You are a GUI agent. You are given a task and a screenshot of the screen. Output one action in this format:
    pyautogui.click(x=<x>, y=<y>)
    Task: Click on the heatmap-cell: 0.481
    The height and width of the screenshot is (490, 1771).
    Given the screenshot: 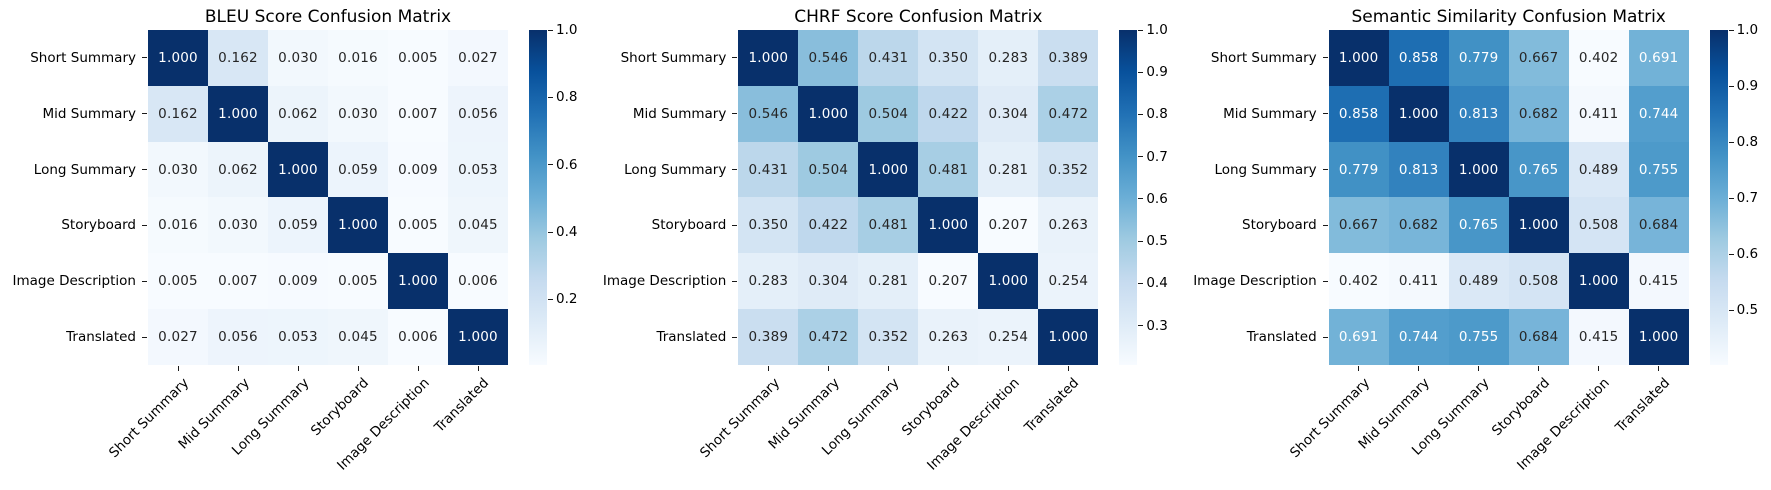 What is the action you would take?
    pyautogui.click(x=888, y=225)
    